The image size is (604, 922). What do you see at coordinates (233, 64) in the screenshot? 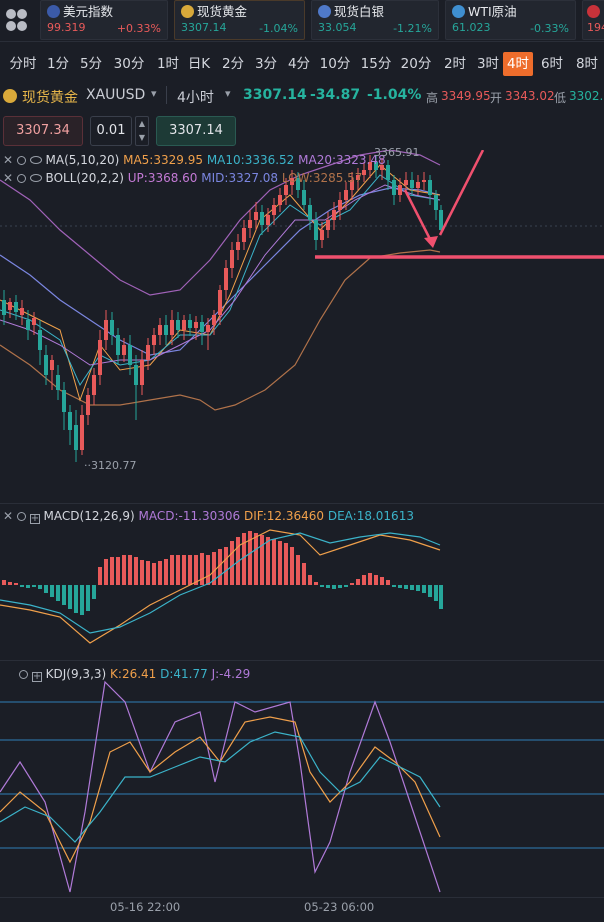
I see `tab-2分: 2分` at bounding box center [233, 64].